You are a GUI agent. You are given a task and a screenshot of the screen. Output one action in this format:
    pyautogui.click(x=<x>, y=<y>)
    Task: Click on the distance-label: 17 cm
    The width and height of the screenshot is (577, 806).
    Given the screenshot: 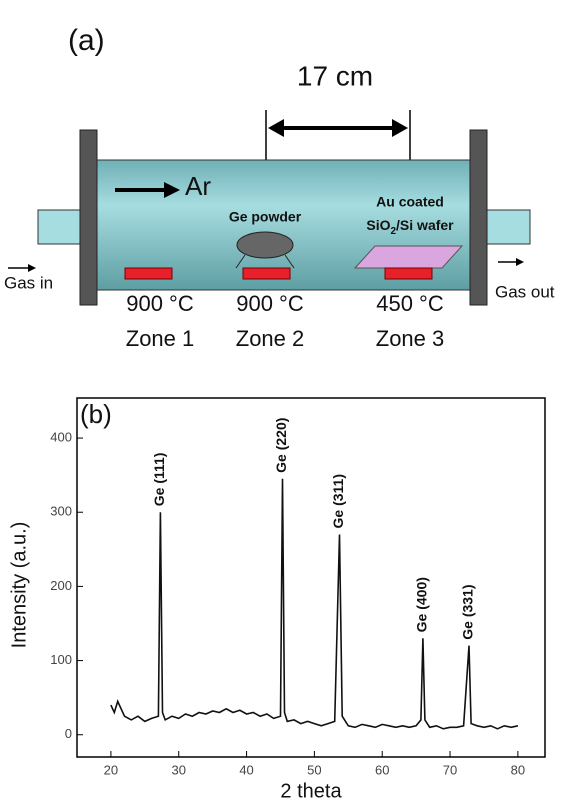 What is the action you would take?
    pyautogui.click(x=335, y=75)
    